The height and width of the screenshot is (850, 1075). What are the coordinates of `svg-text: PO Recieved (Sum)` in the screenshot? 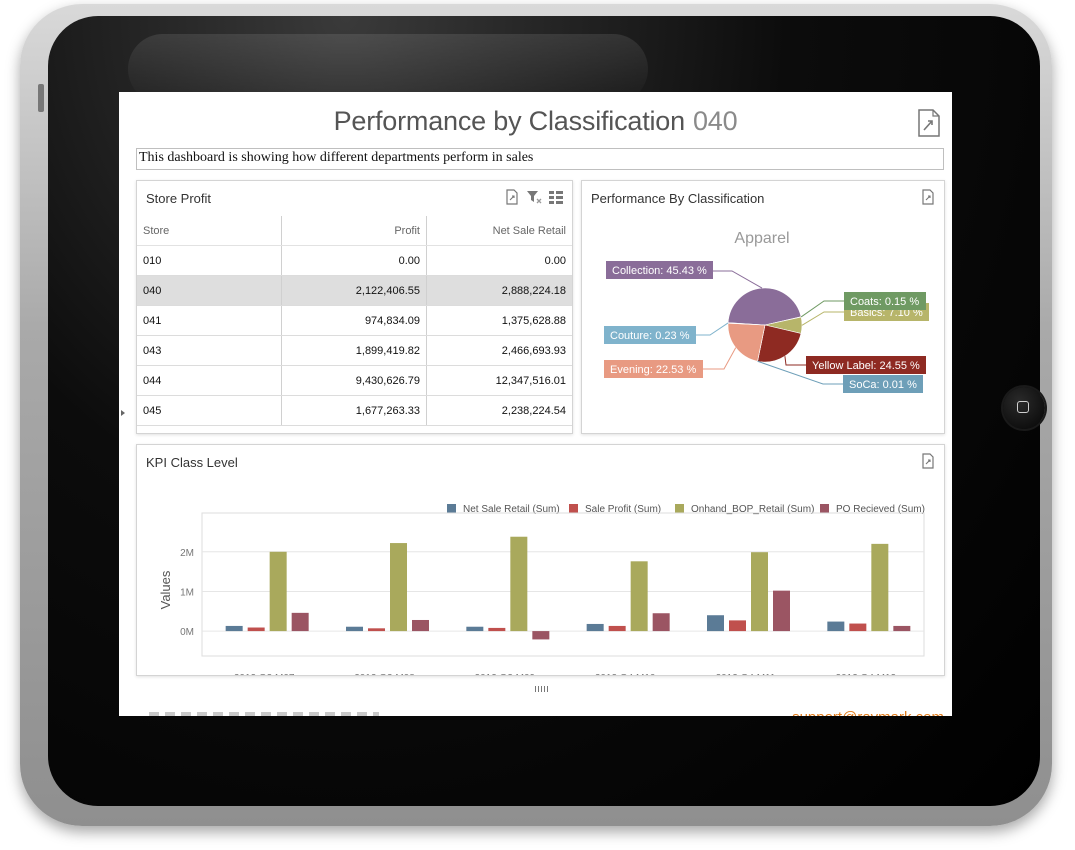 It's located at (880, 509).